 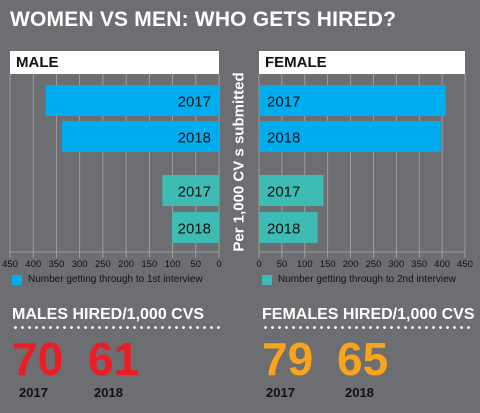 I want to click on female-year-2018: 2018, so click(x=359, y=392).